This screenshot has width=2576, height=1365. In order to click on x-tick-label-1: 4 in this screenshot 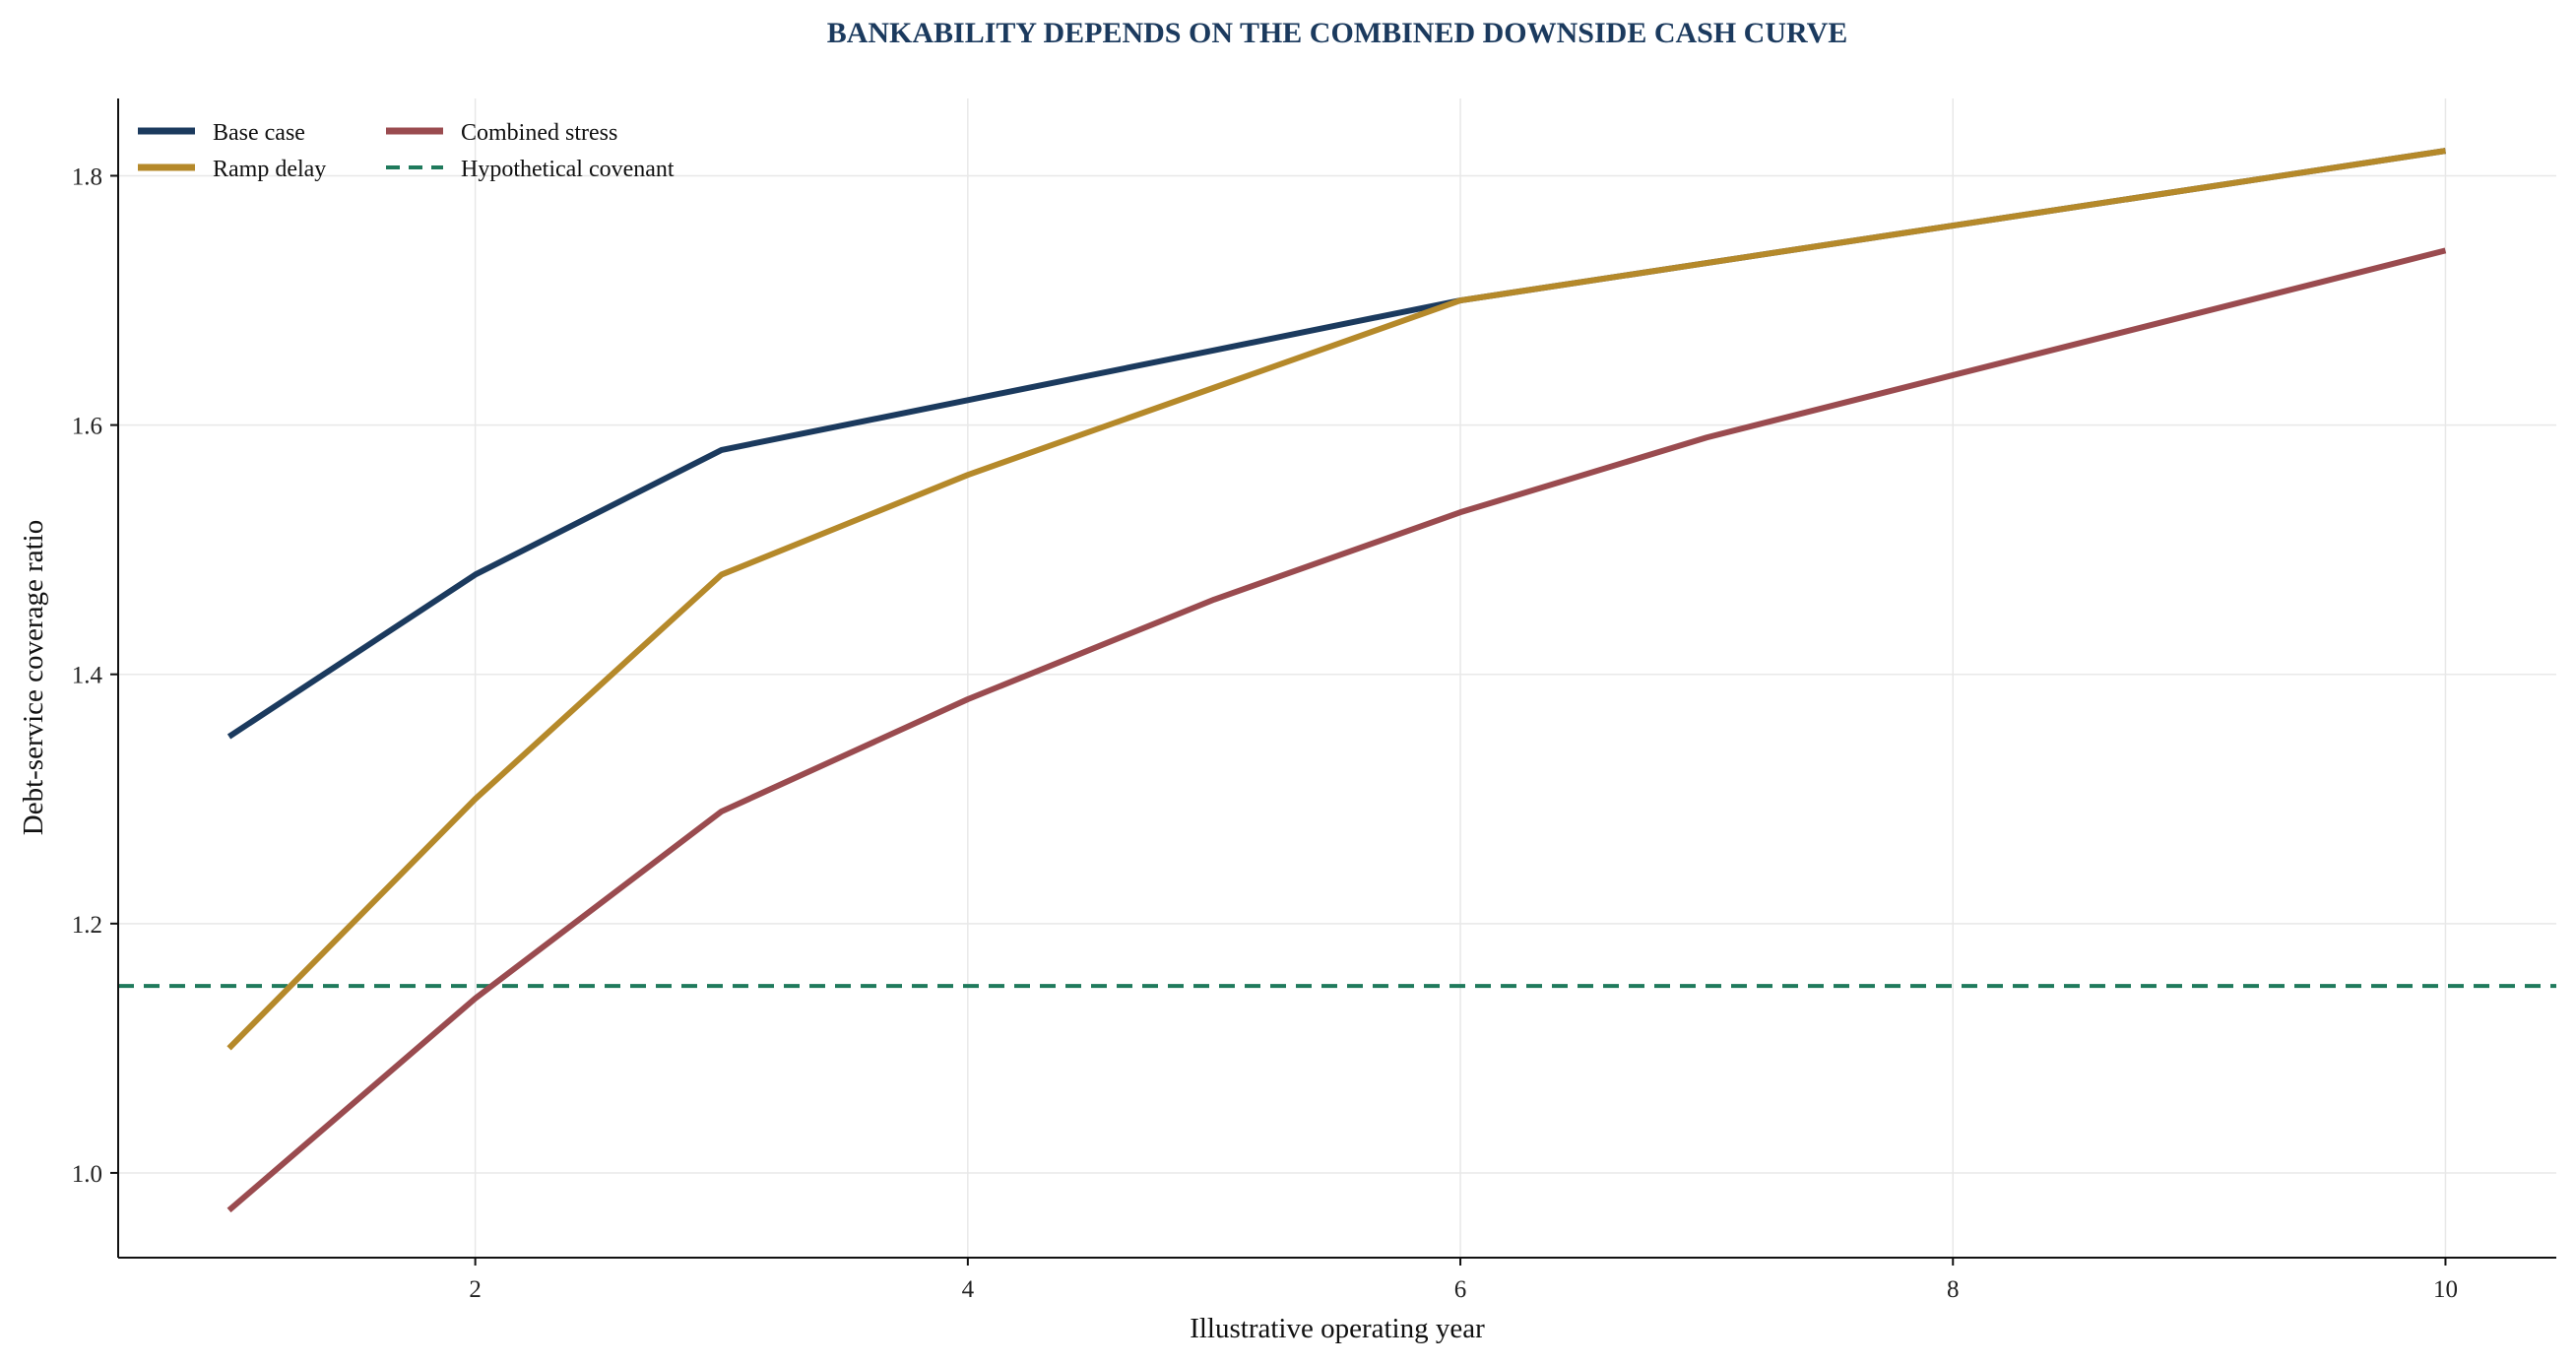, I will do `click(968, 1289)`.